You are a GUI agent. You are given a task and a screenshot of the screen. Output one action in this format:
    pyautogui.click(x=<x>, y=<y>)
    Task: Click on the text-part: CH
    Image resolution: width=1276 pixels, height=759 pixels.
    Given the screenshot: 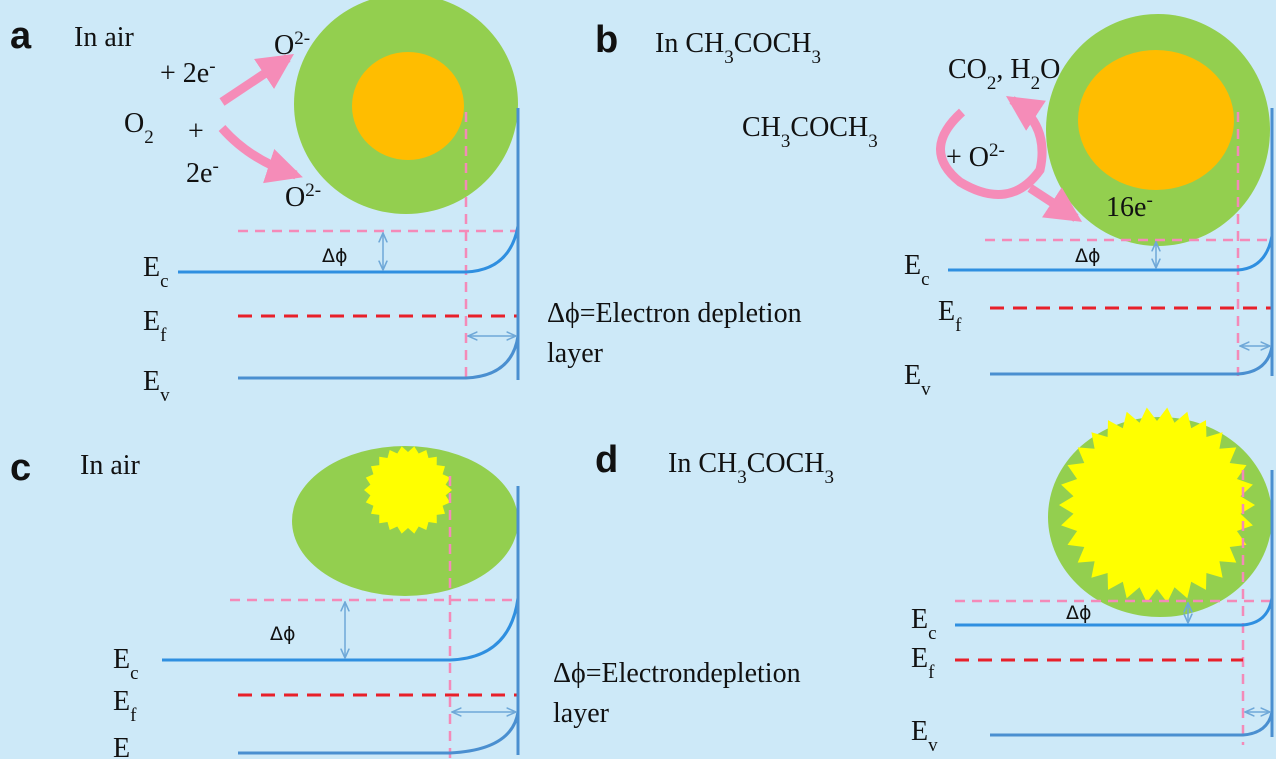 What is the action you would take?
    pyautogui.click(x=761, y=127)
    